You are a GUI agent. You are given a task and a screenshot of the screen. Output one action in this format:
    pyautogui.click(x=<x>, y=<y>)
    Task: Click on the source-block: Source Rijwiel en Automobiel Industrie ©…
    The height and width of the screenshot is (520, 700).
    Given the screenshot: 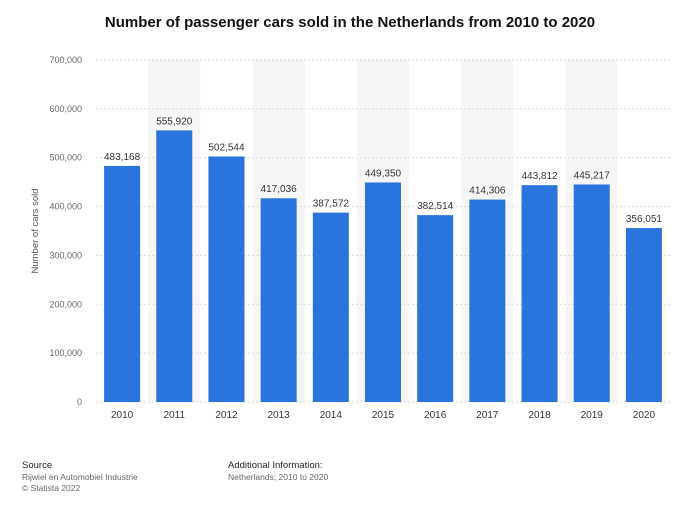 What is the action you would take?
    pyautogui.click(x=80, y=477)
    